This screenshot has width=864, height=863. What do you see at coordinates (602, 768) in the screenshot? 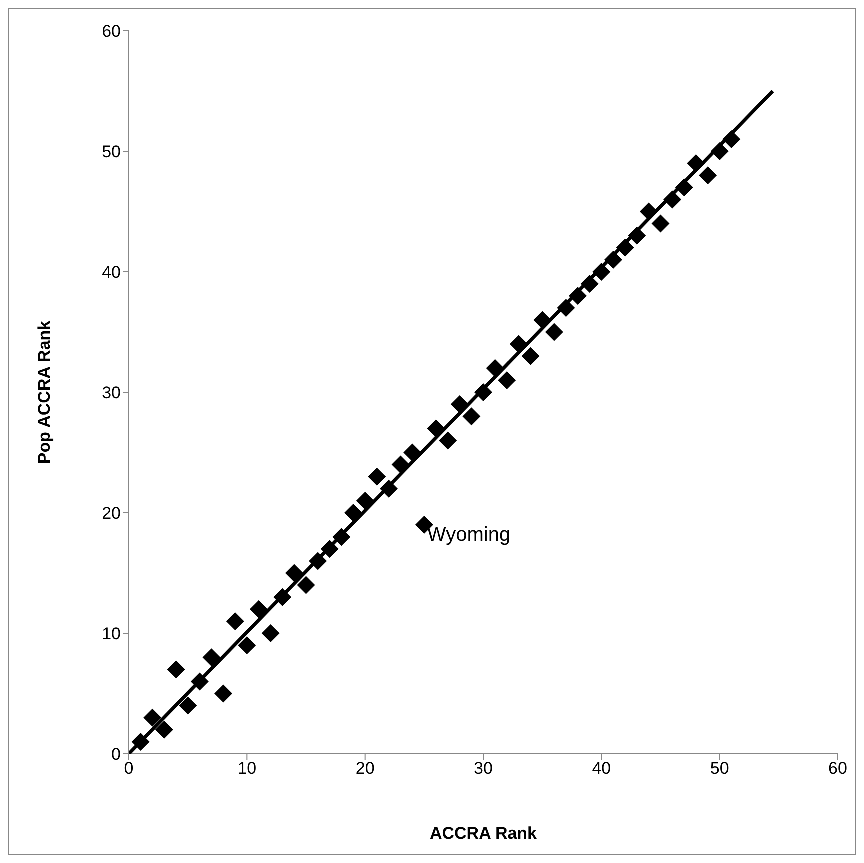
I see `x-tick-label: 40` at bounding box center [602, 768].